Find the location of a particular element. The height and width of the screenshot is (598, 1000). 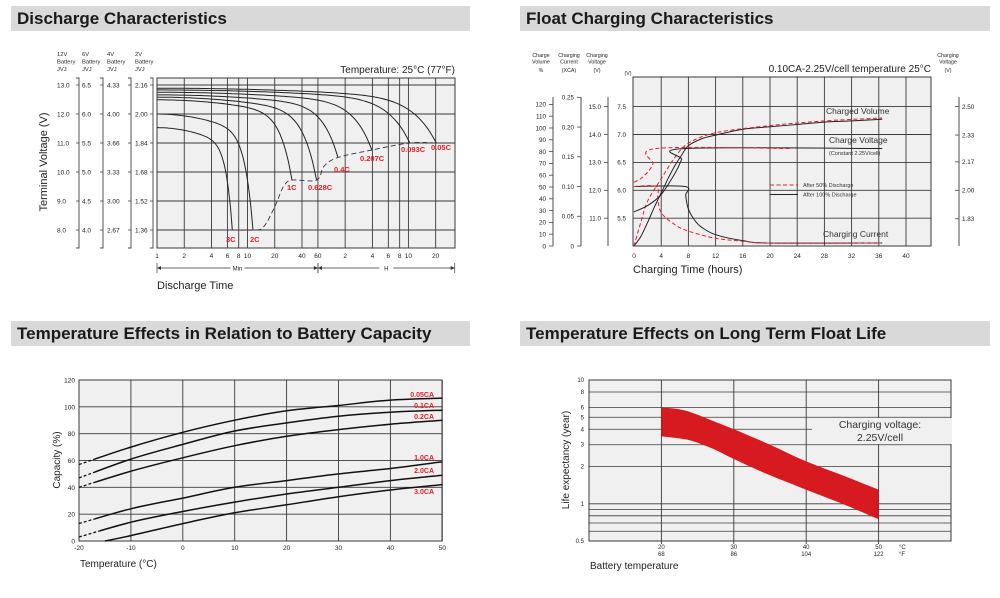

y-tick-label: 90 is located at coordinates (543, 140).